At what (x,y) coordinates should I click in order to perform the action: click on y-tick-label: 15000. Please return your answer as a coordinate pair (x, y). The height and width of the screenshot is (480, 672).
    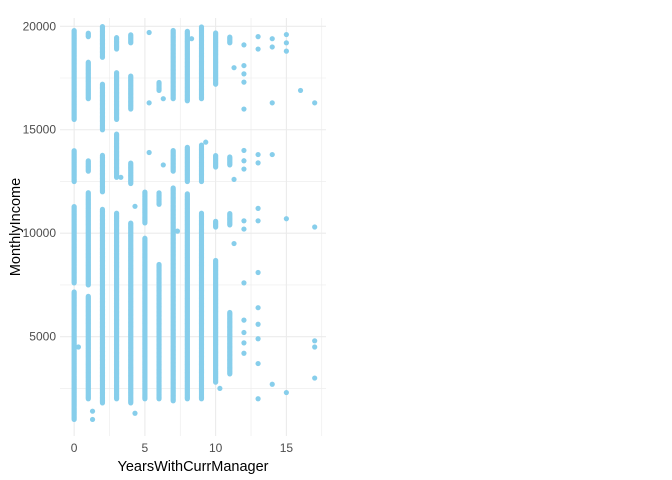
    Looking at the image, I should click on (40, 130).